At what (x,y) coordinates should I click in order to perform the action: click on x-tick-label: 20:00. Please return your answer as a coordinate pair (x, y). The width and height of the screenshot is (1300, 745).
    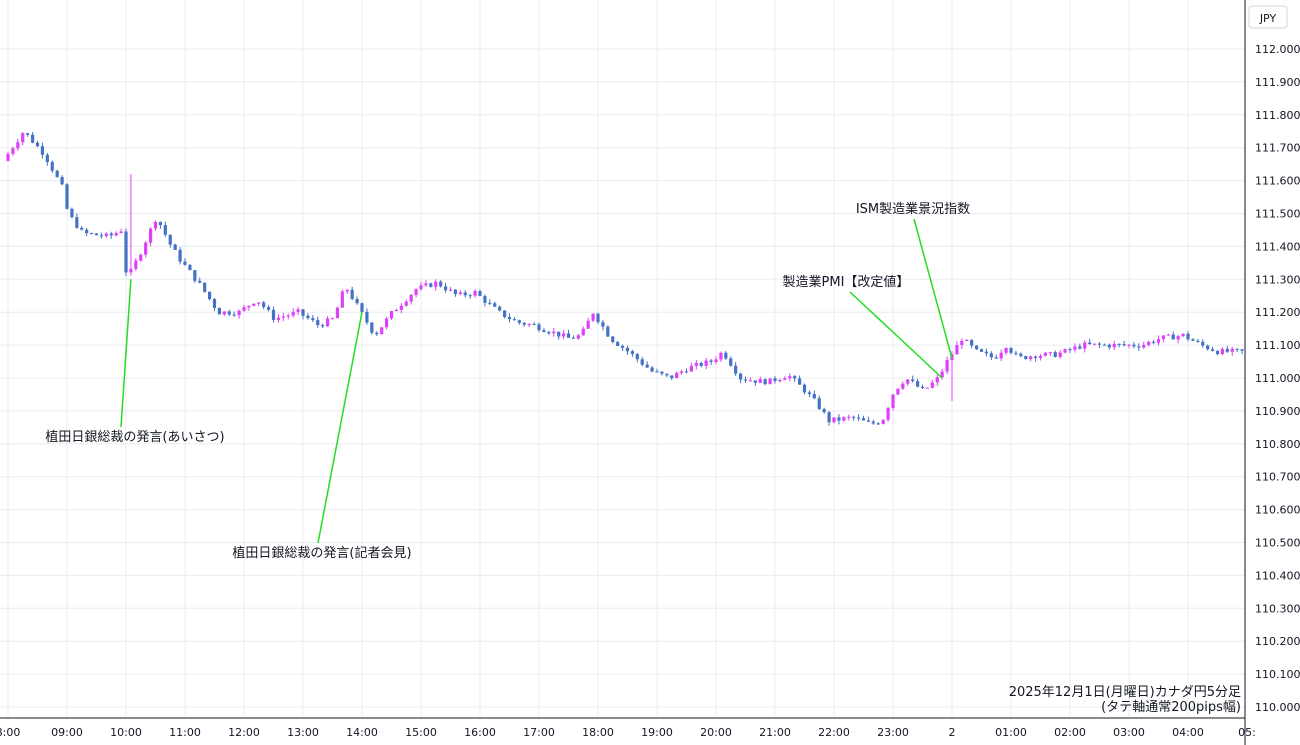
    Looking at the image, I should click on (716, 732).